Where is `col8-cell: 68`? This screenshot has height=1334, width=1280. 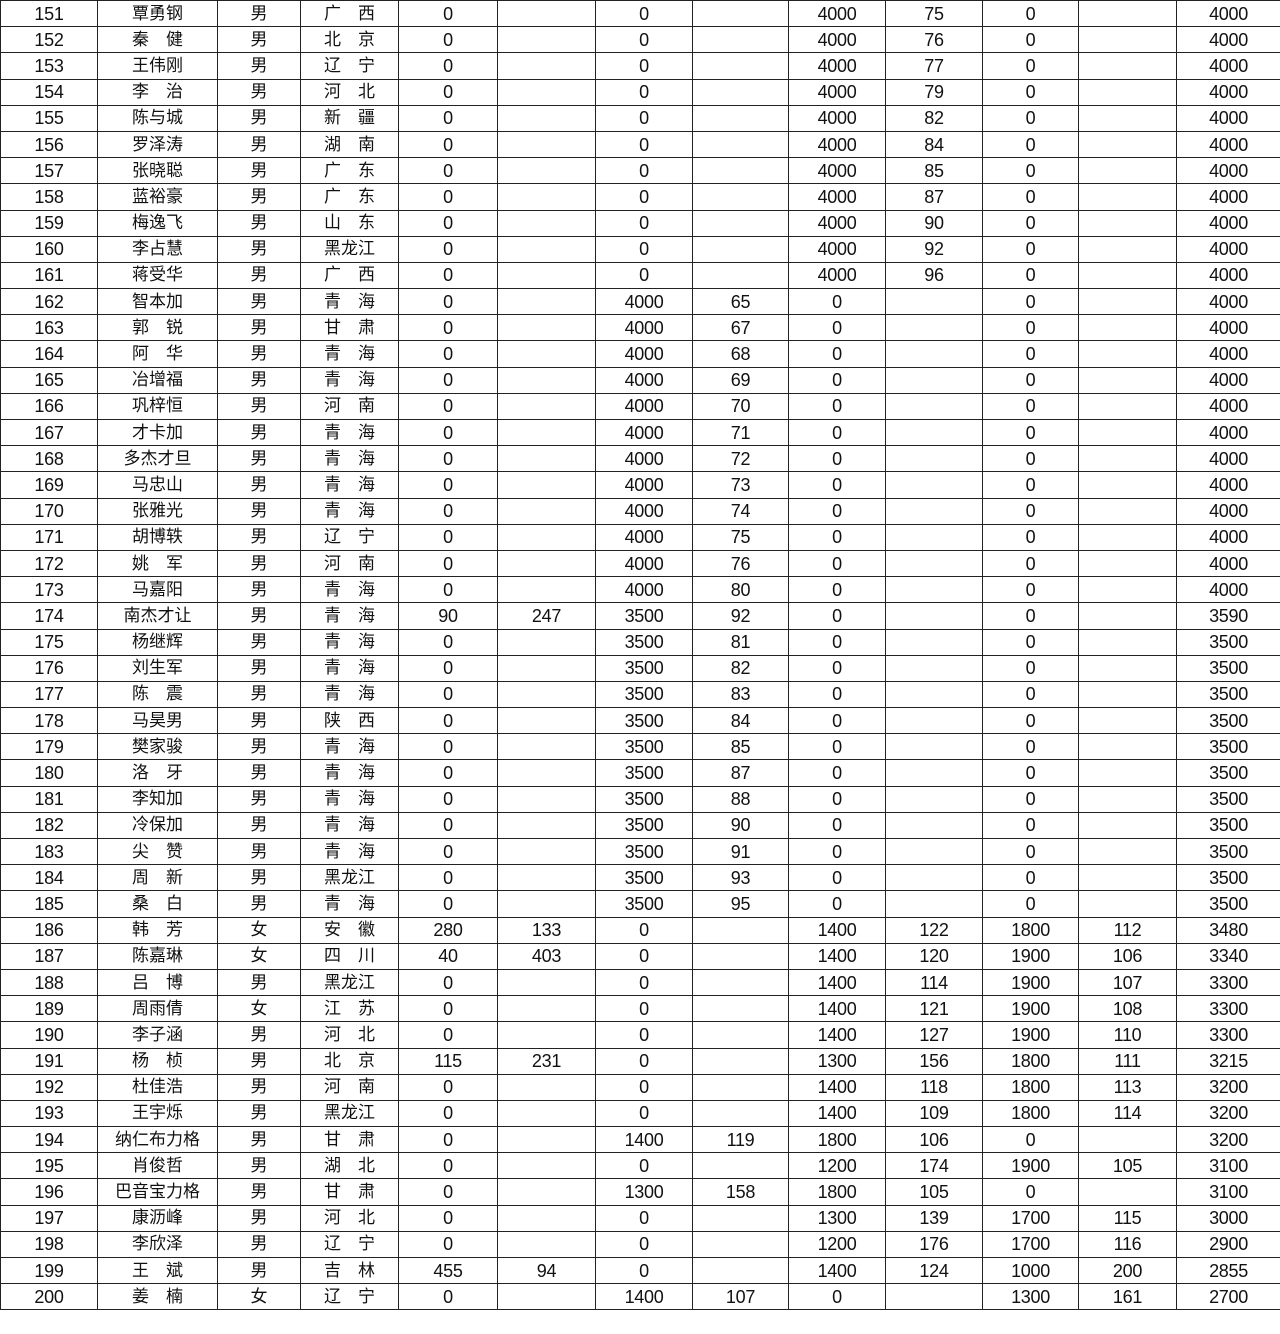
col8-cell: 68 is located at coordinates (740, 354).